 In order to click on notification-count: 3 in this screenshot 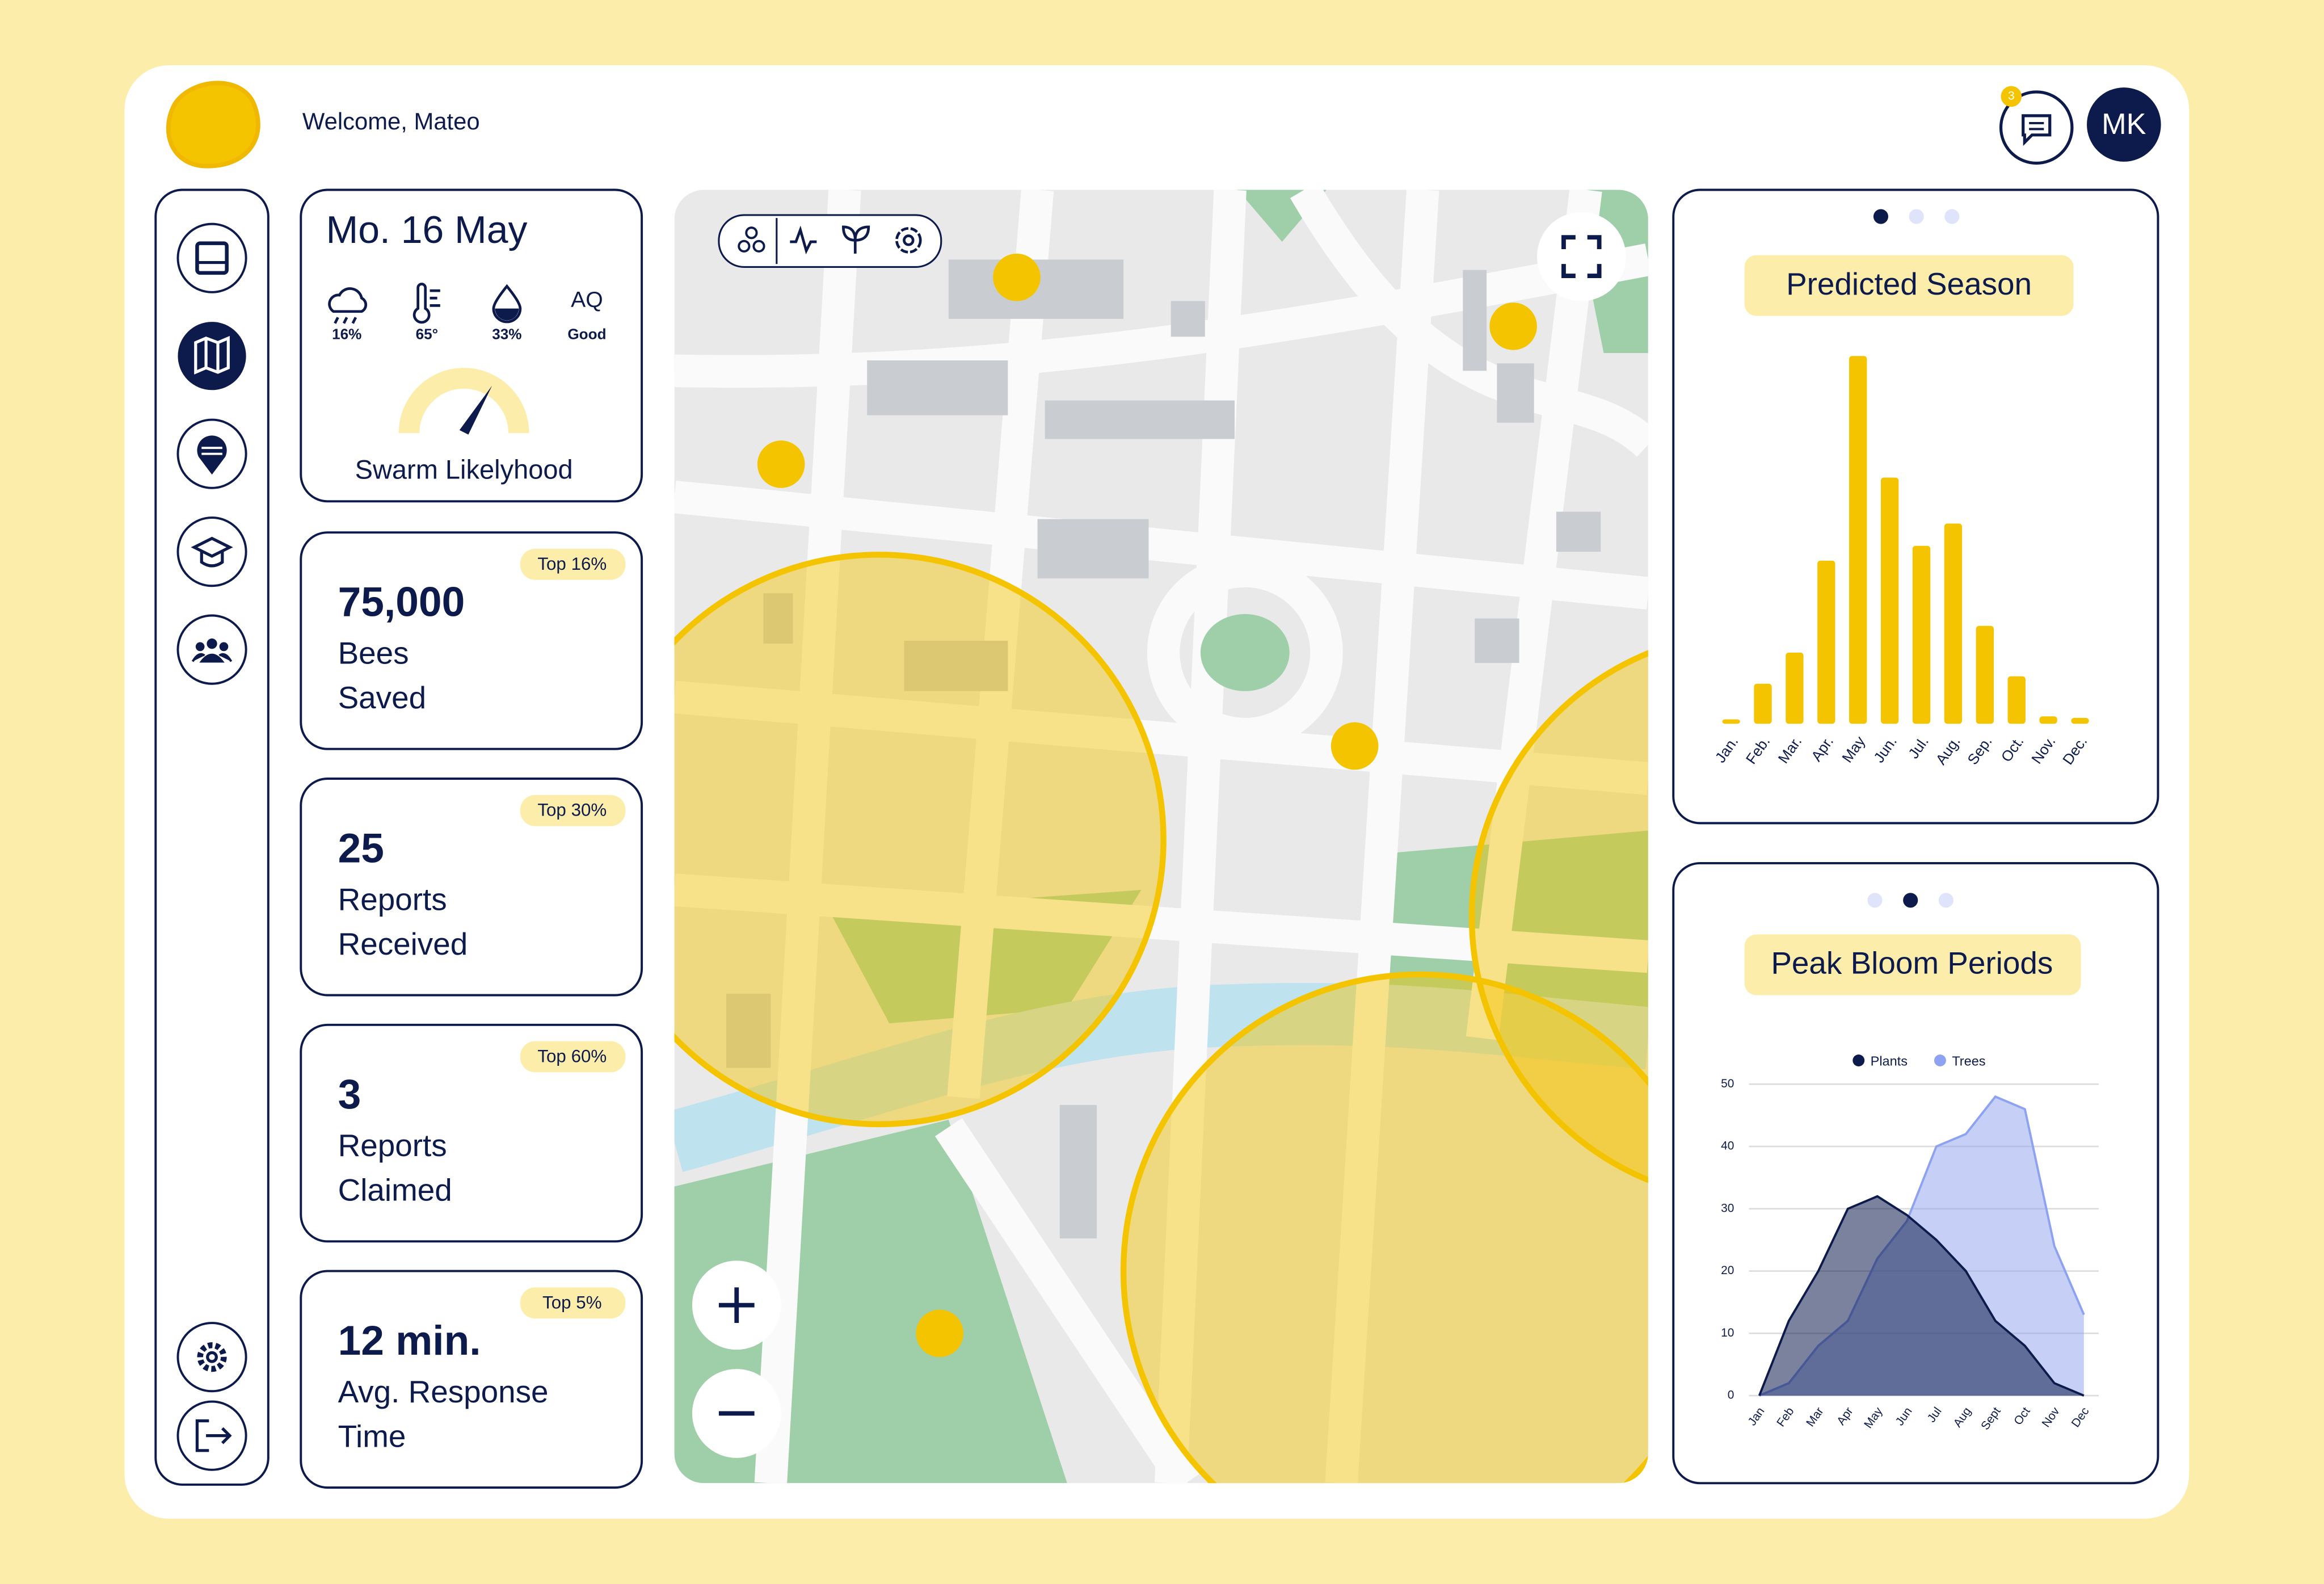, I will do `click(2011, 95)`.